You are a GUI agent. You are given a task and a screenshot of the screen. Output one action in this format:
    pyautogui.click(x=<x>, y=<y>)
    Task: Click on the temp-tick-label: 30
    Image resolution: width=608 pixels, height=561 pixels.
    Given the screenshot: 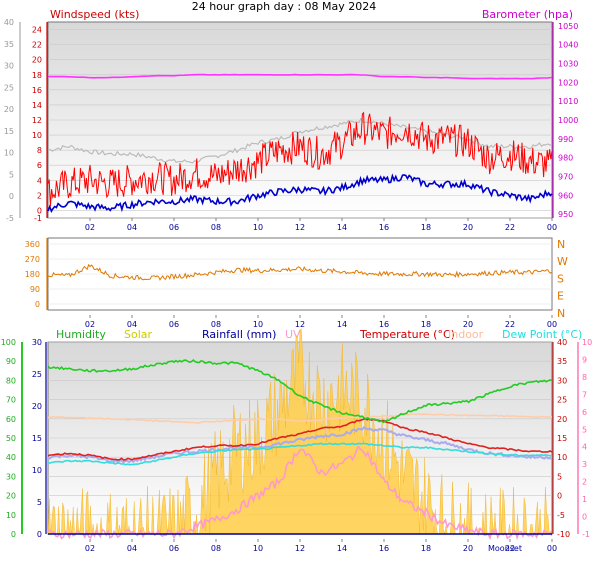 What is the action you would take?
    pyautogui.click(x=562, y=380)
    